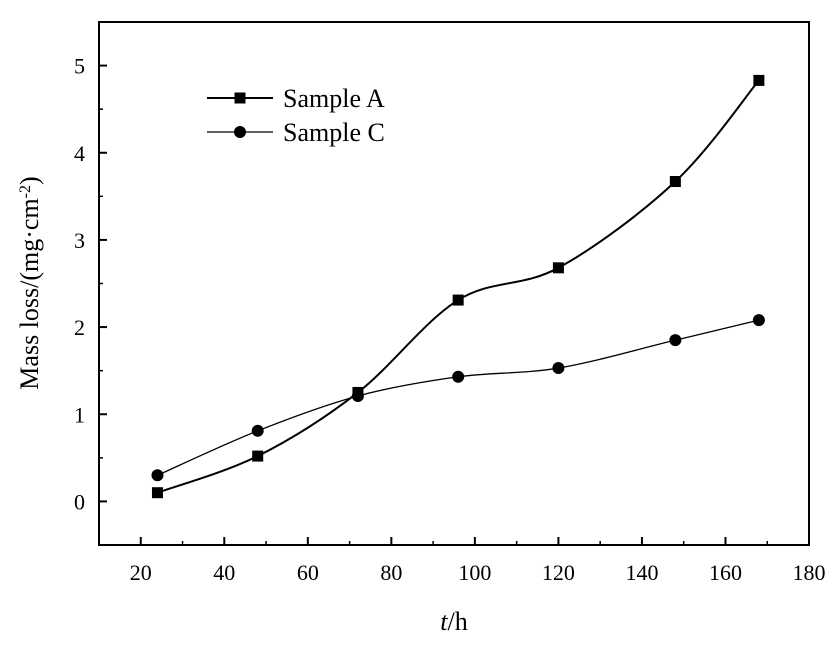  Describe the element at coordinates (79, 327) in the screenshot. I see `y-tick-label: 2` at that location.